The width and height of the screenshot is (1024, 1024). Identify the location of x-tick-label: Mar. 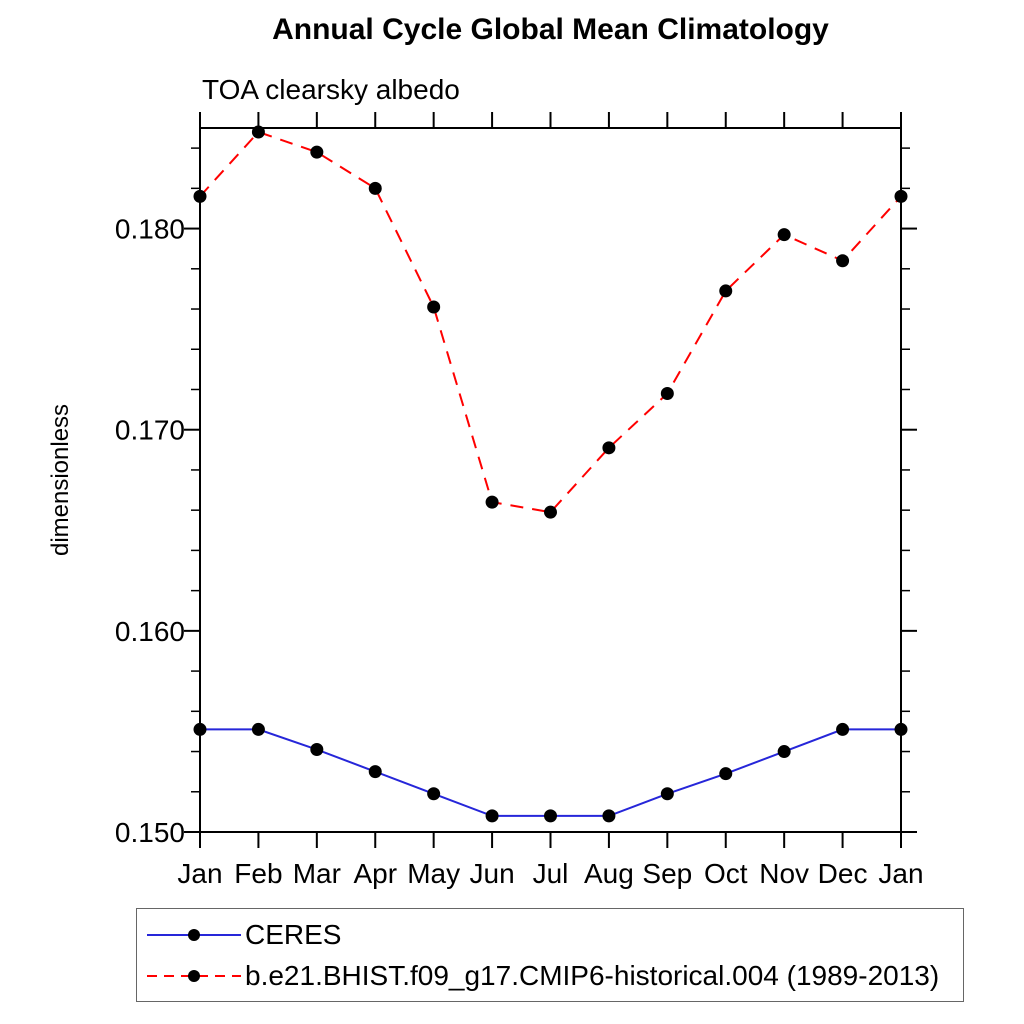
(317, 873).